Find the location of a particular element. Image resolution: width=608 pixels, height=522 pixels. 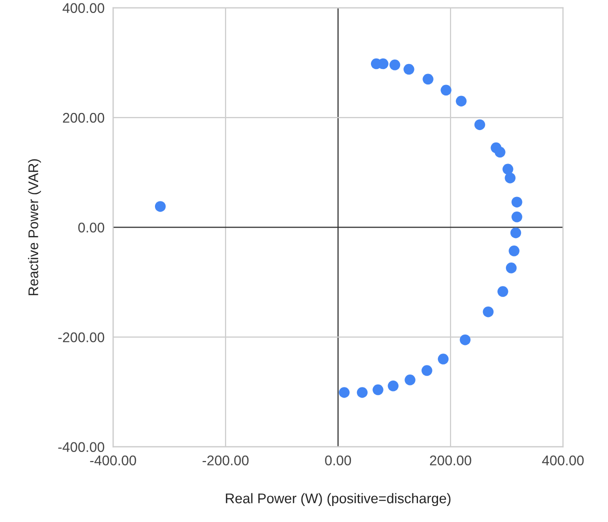

x-tick-label: -400.00 is located at coordinates (113, 461).